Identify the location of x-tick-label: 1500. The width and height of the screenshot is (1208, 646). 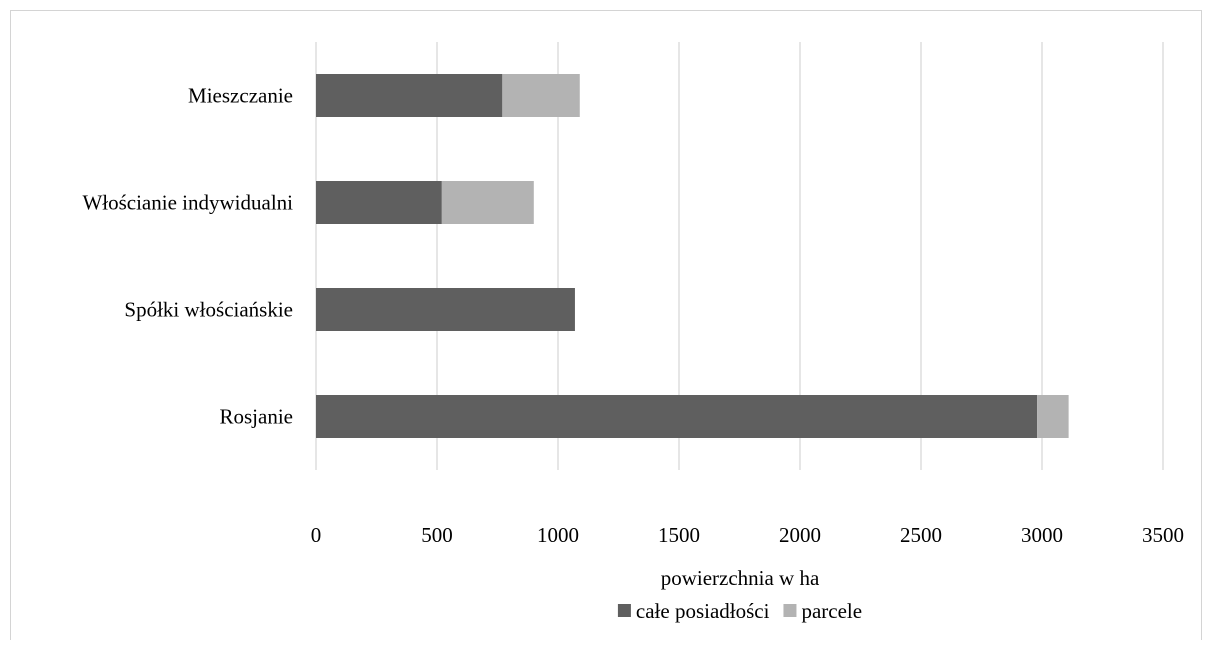
(679, 535).